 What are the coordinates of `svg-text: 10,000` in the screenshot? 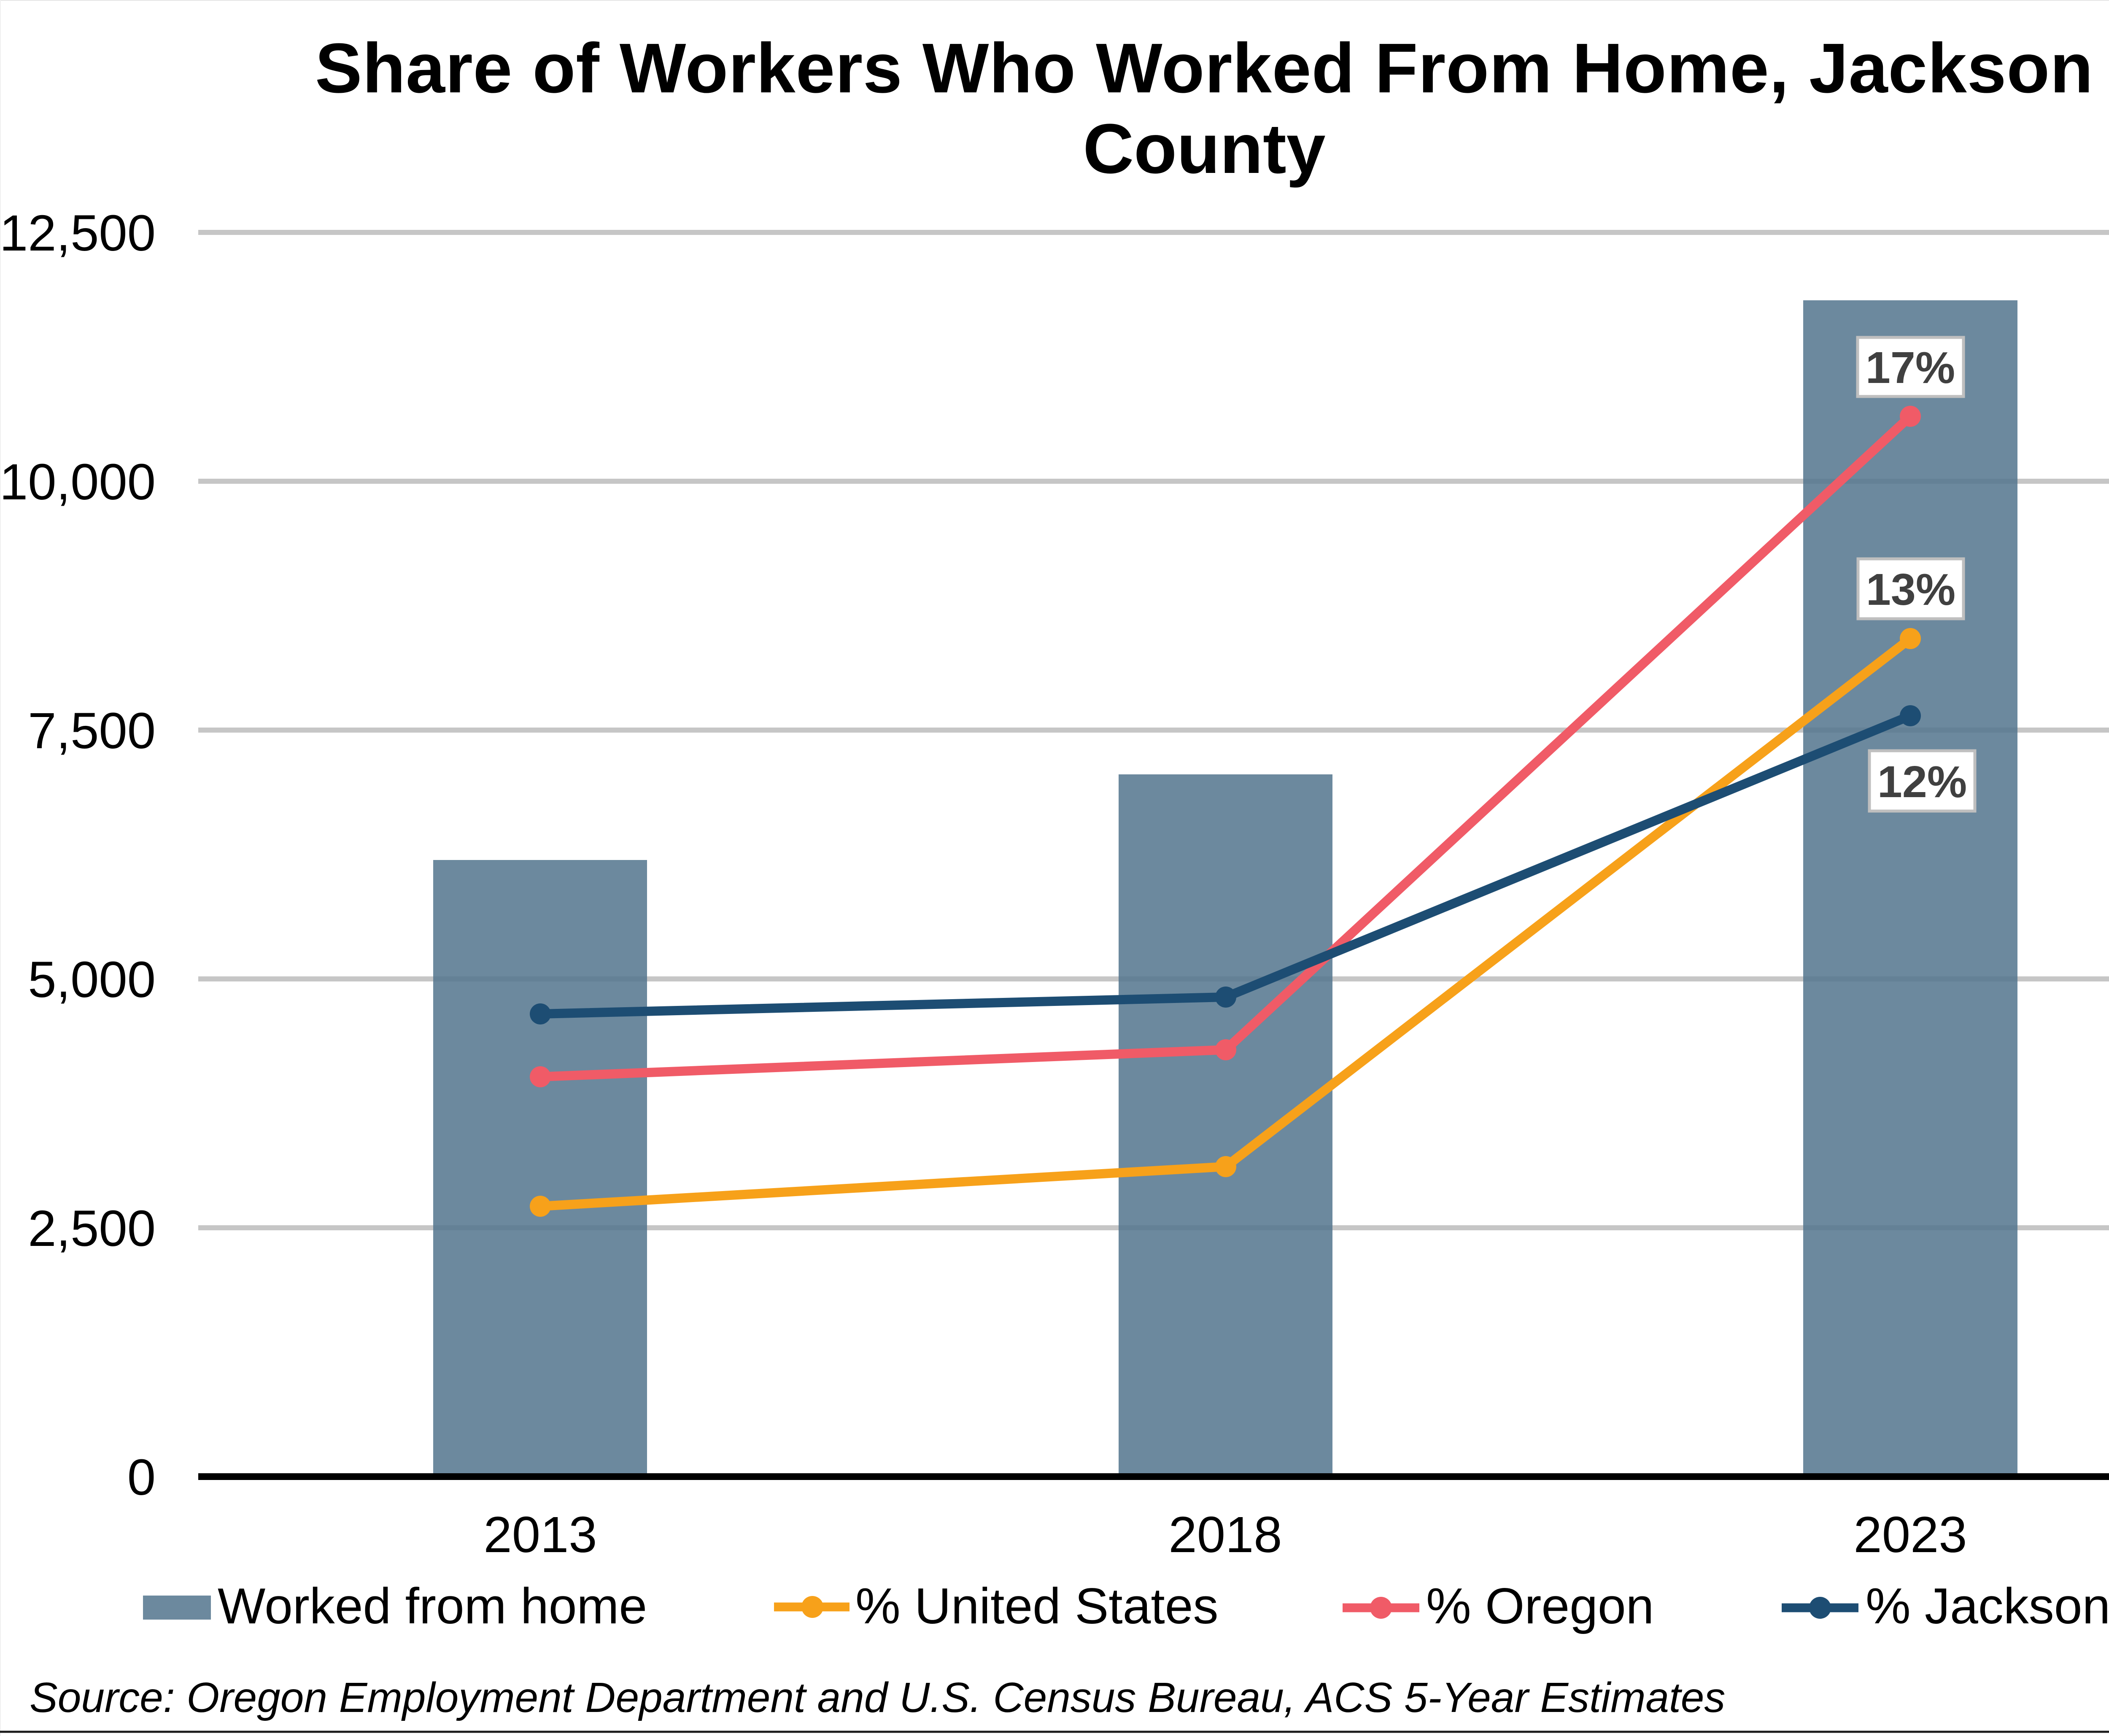 It's located at (78, 482).